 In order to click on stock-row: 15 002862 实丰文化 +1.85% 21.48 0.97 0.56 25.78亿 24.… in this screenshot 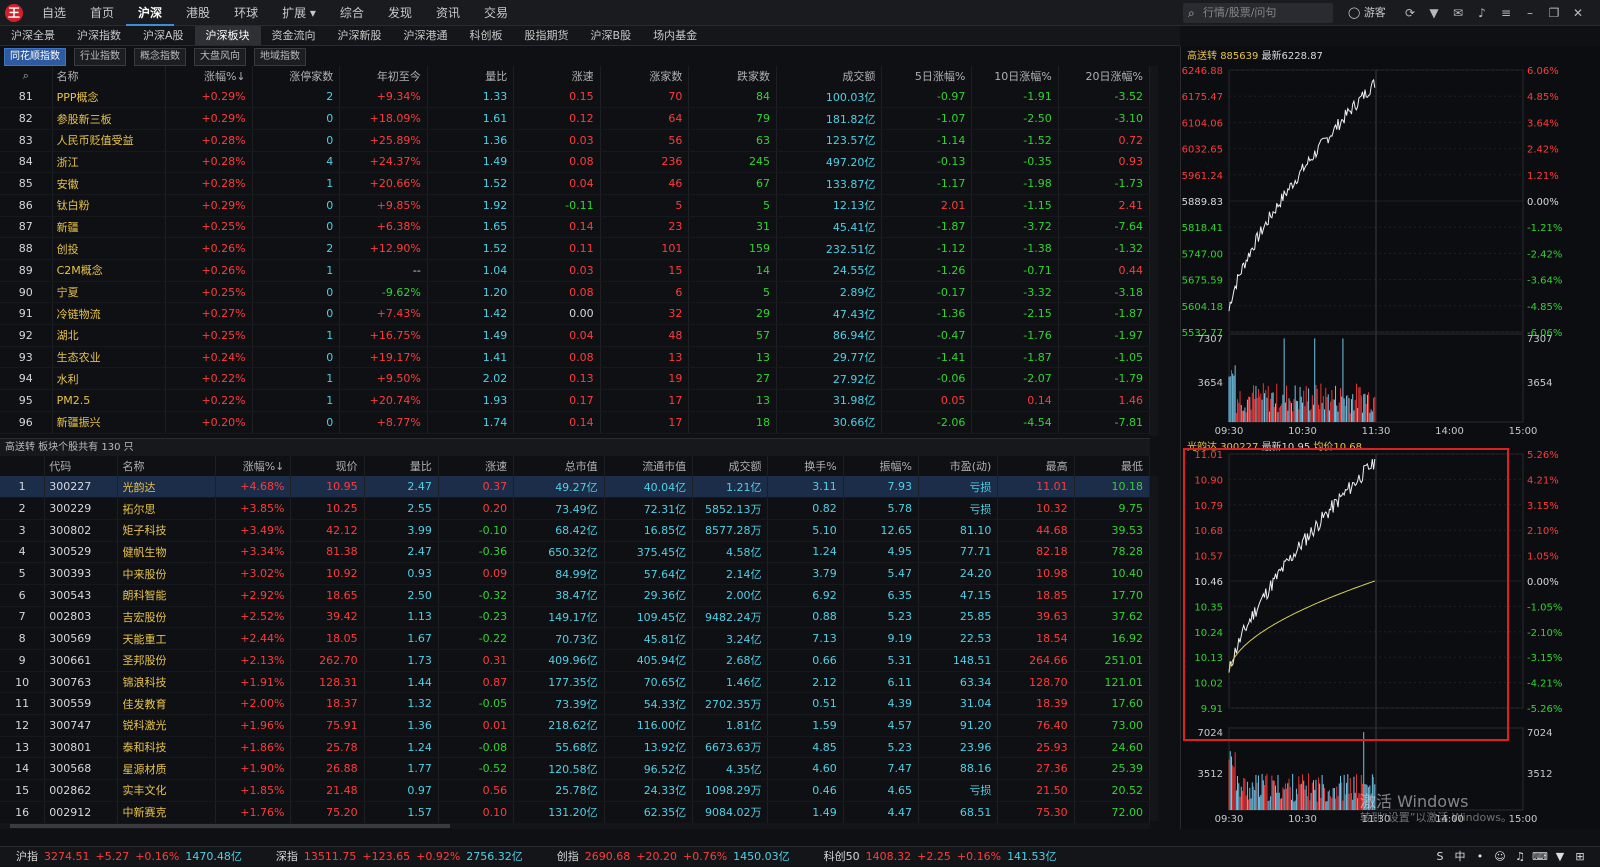, I will do `click(575, 790)`.